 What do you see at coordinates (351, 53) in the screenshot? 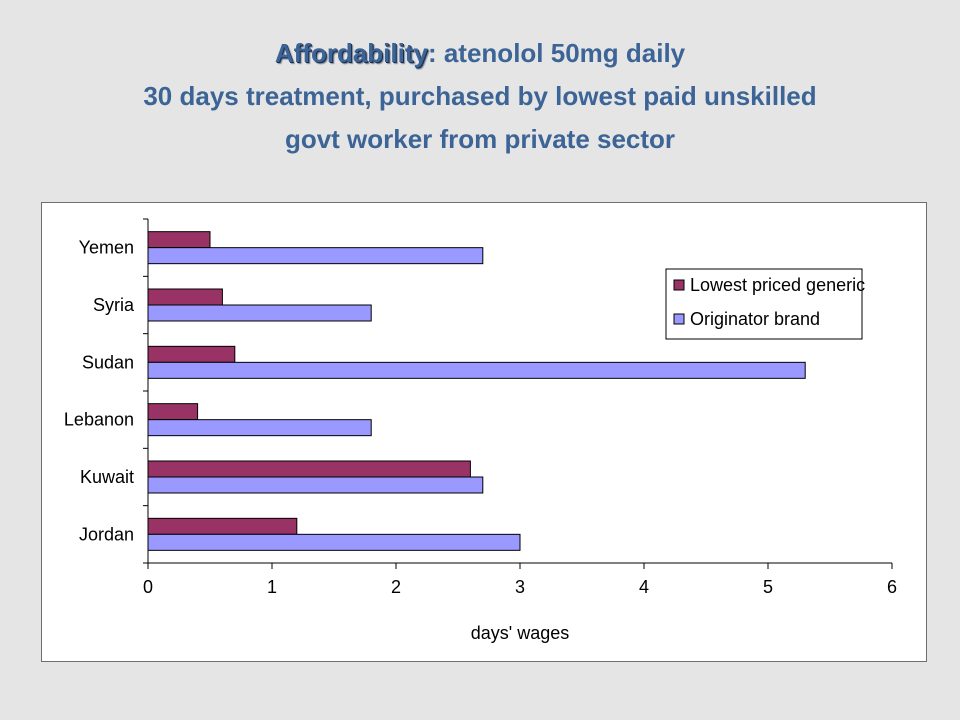
I see `title-keyword: Affordability` at bounding box center [351, 53].